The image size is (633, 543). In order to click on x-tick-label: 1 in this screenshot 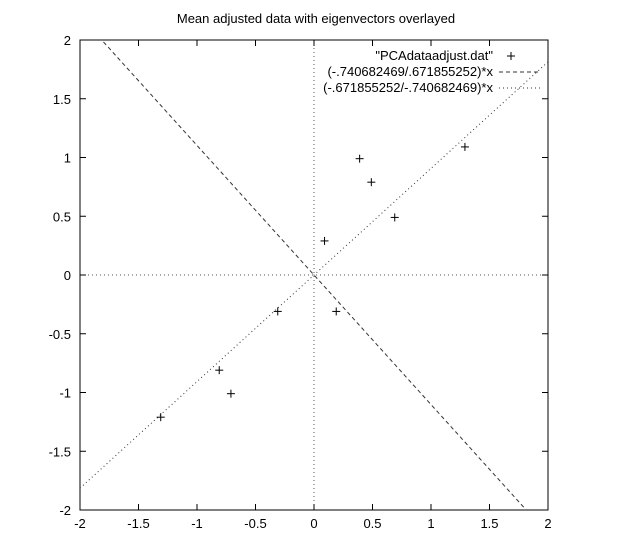, I will do `click(430, 523)`.